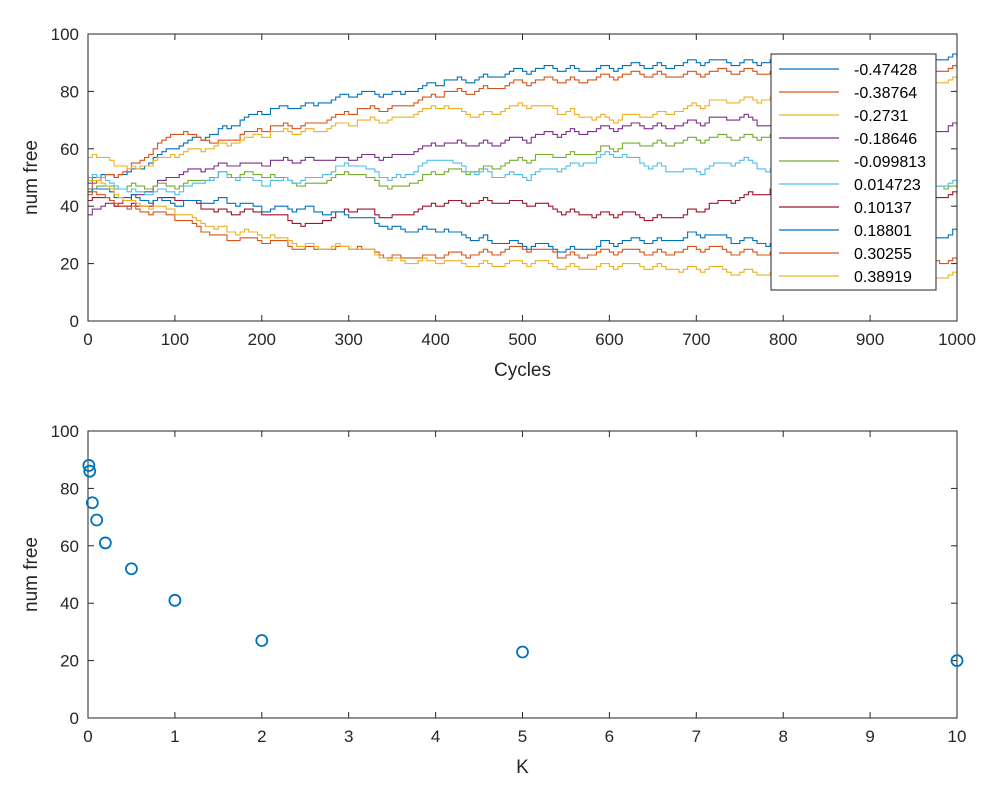  Describe the element at coordinates (435, 736) in the screenshot. I see `x-tick-label: 4` at that location.